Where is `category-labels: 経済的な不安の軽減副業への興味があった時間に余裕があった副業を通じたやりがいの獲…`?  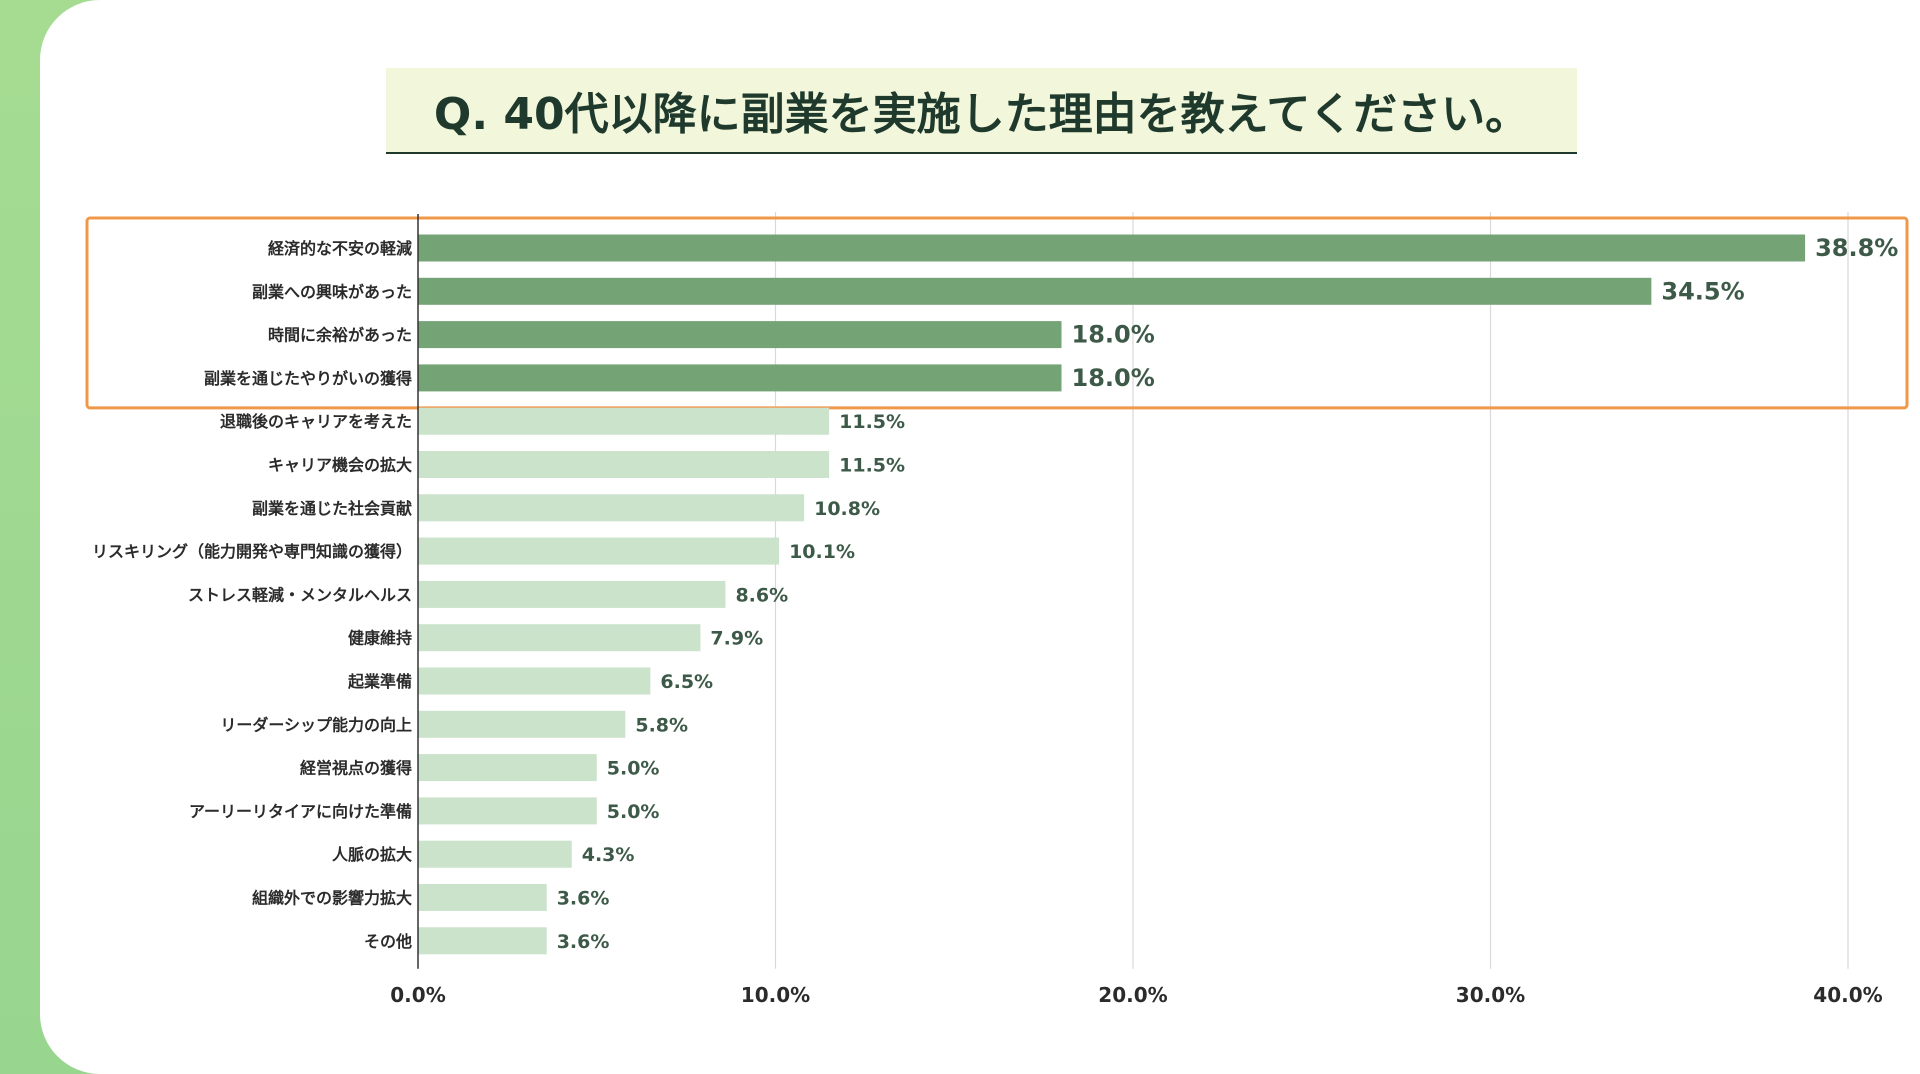
category-labels: 経済的な不安の軽減副業への興味があった時間に余裕があった副業を通じたやりがいの獲… is located at coordinates (252, 595).